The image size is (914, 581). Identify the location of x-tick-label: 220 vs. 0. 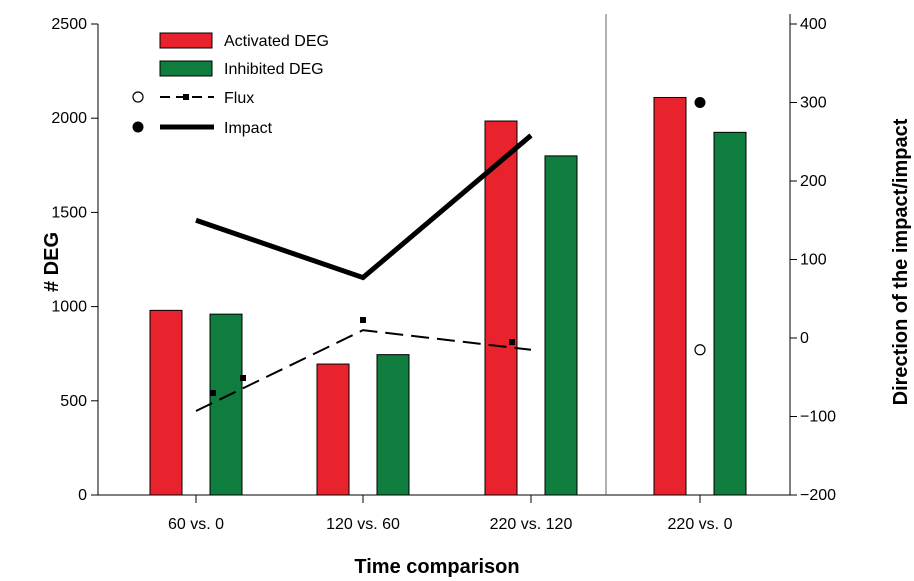
(700, 524).